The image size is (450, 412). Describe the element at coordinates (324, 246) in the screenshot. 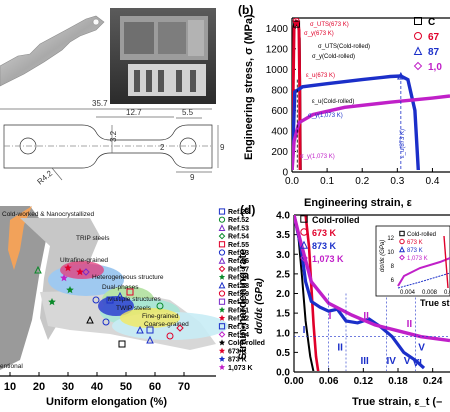

I see `legend-label: 873 K` at that location.